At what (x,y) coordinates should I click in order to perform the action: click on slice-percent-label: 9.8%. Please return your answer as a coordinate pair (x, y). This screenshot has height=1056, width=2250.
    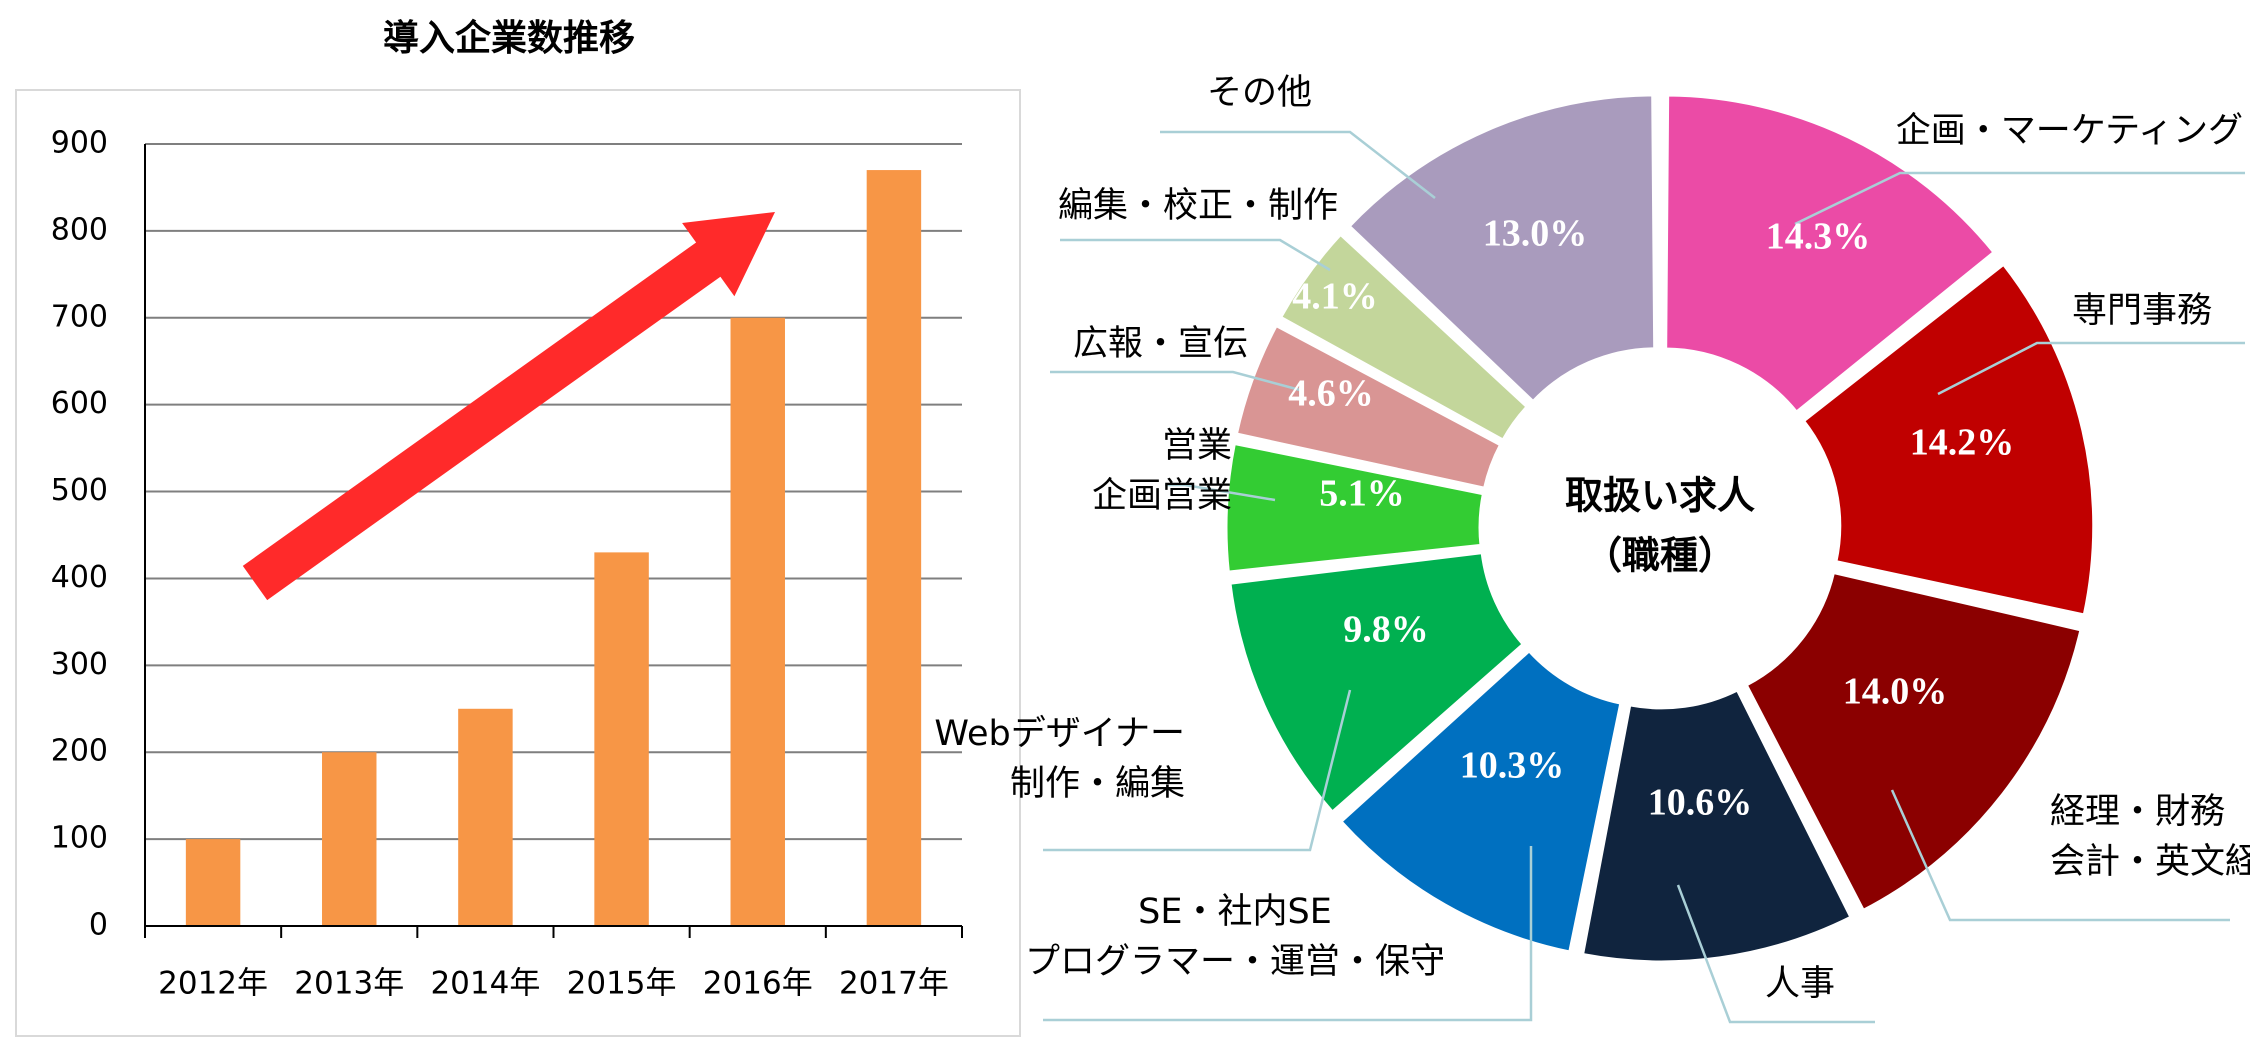
    Looking at the image, I should click on (1386, 630).